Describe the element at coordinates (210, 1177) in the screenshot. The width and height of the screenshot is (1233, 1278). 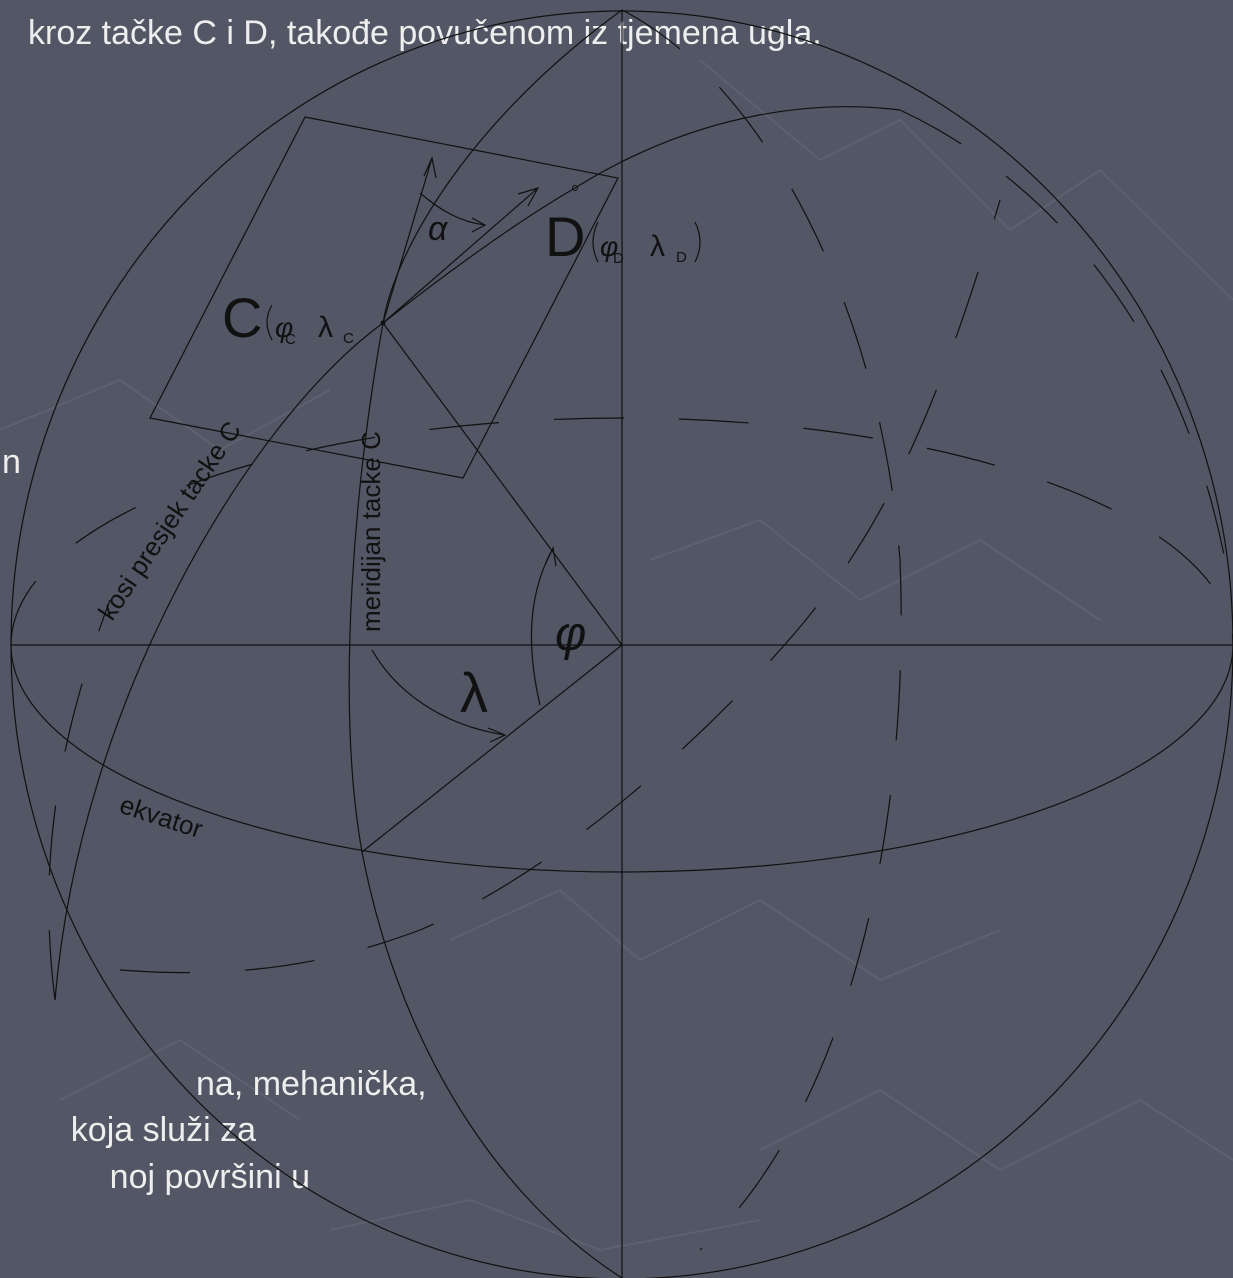
I see `bottom-text: noj površini u` at that location.